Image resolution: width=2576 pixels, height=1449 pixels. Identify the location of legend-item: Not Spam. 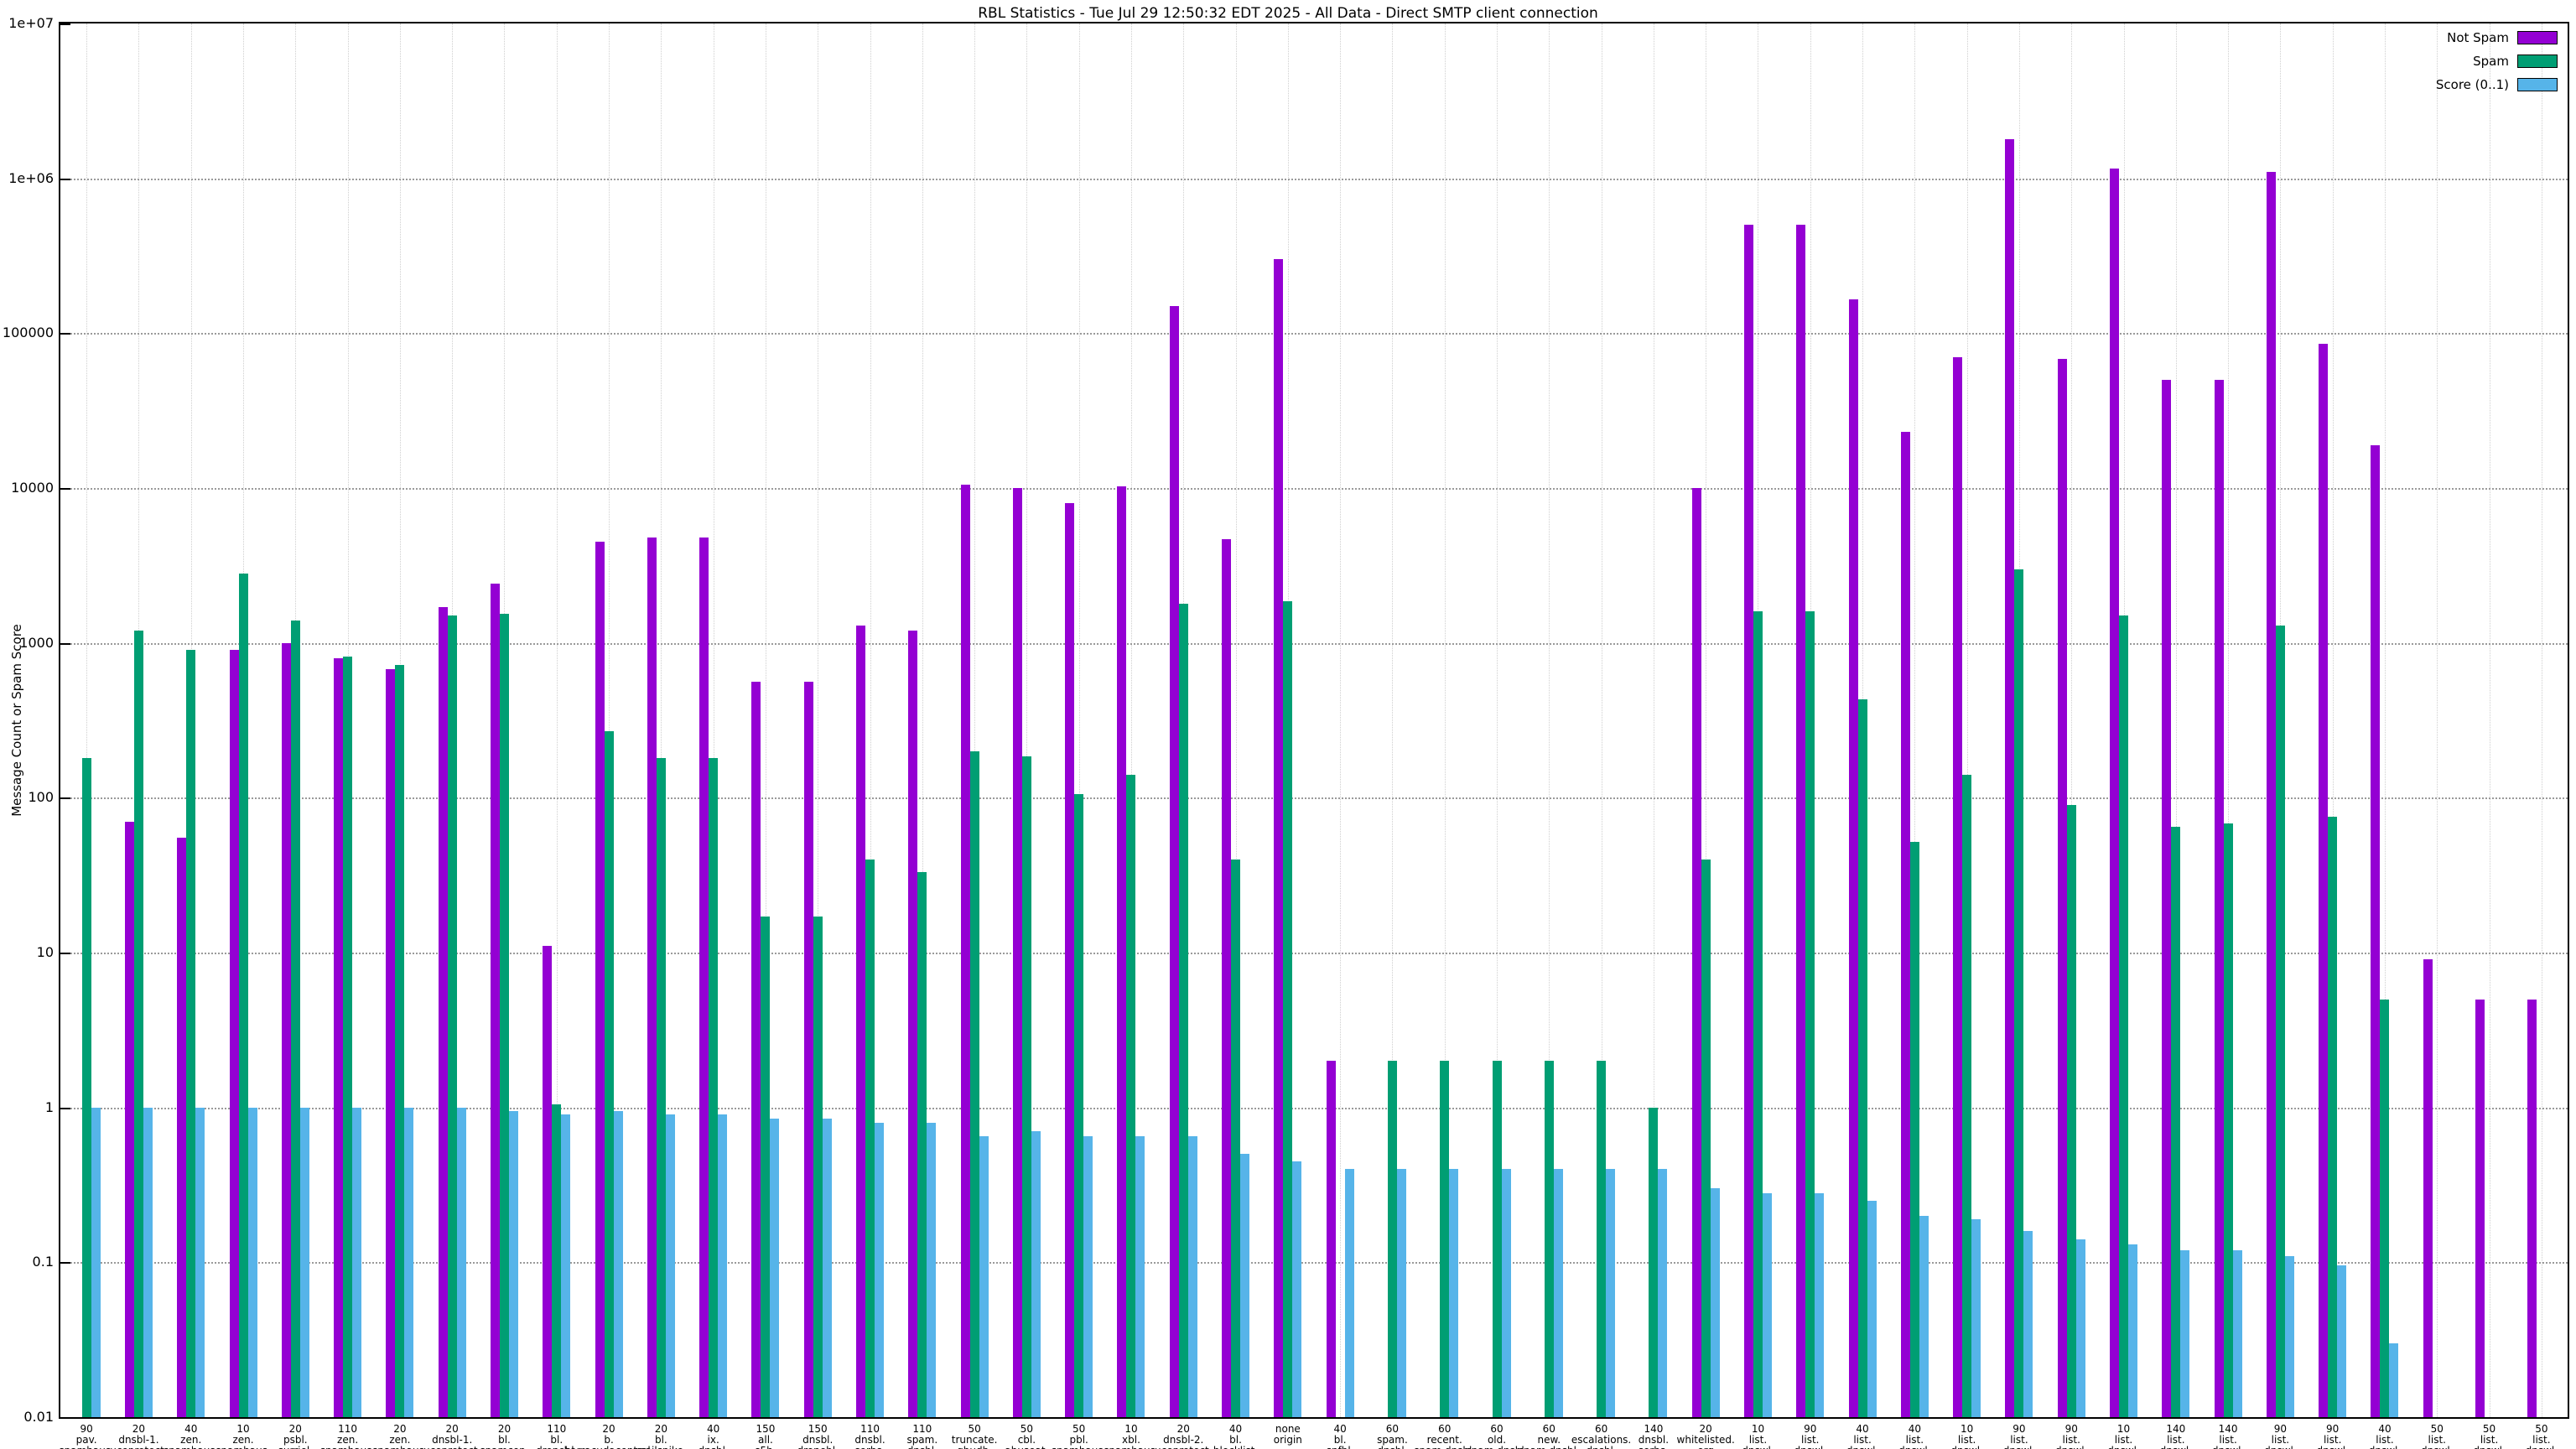
(2502, 37).